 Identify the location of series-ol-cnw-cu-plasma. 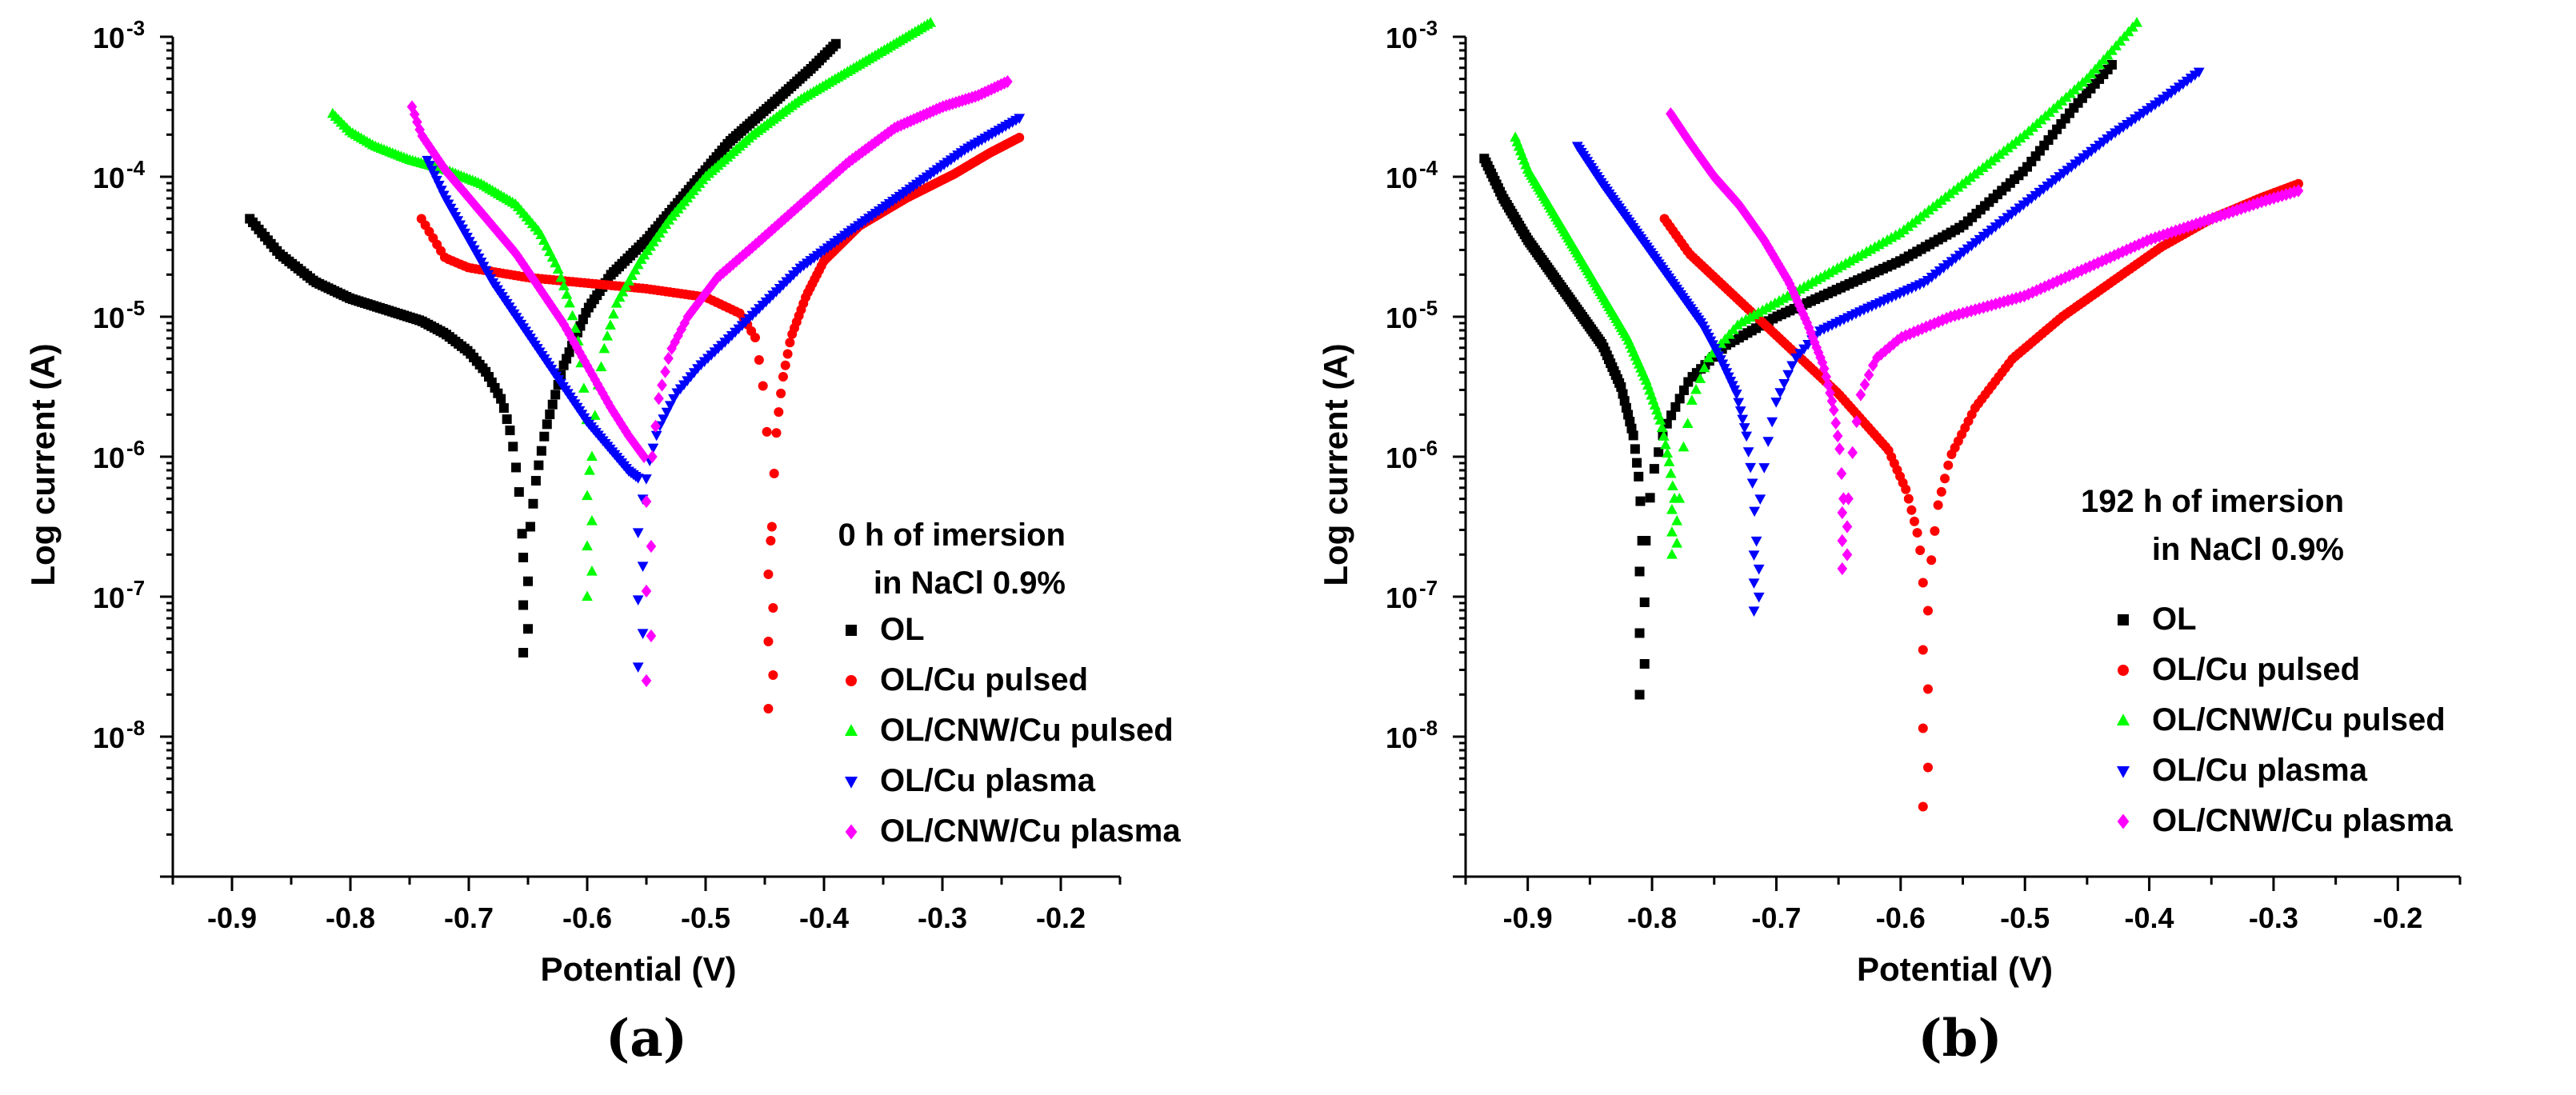
(709, 381).